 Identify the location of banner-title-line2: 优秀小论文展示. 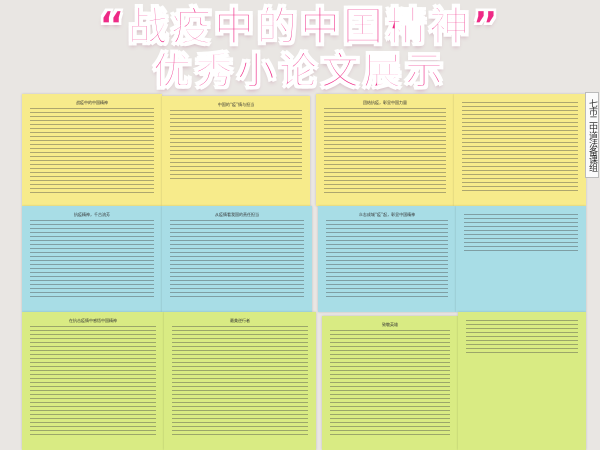
(299, 71).